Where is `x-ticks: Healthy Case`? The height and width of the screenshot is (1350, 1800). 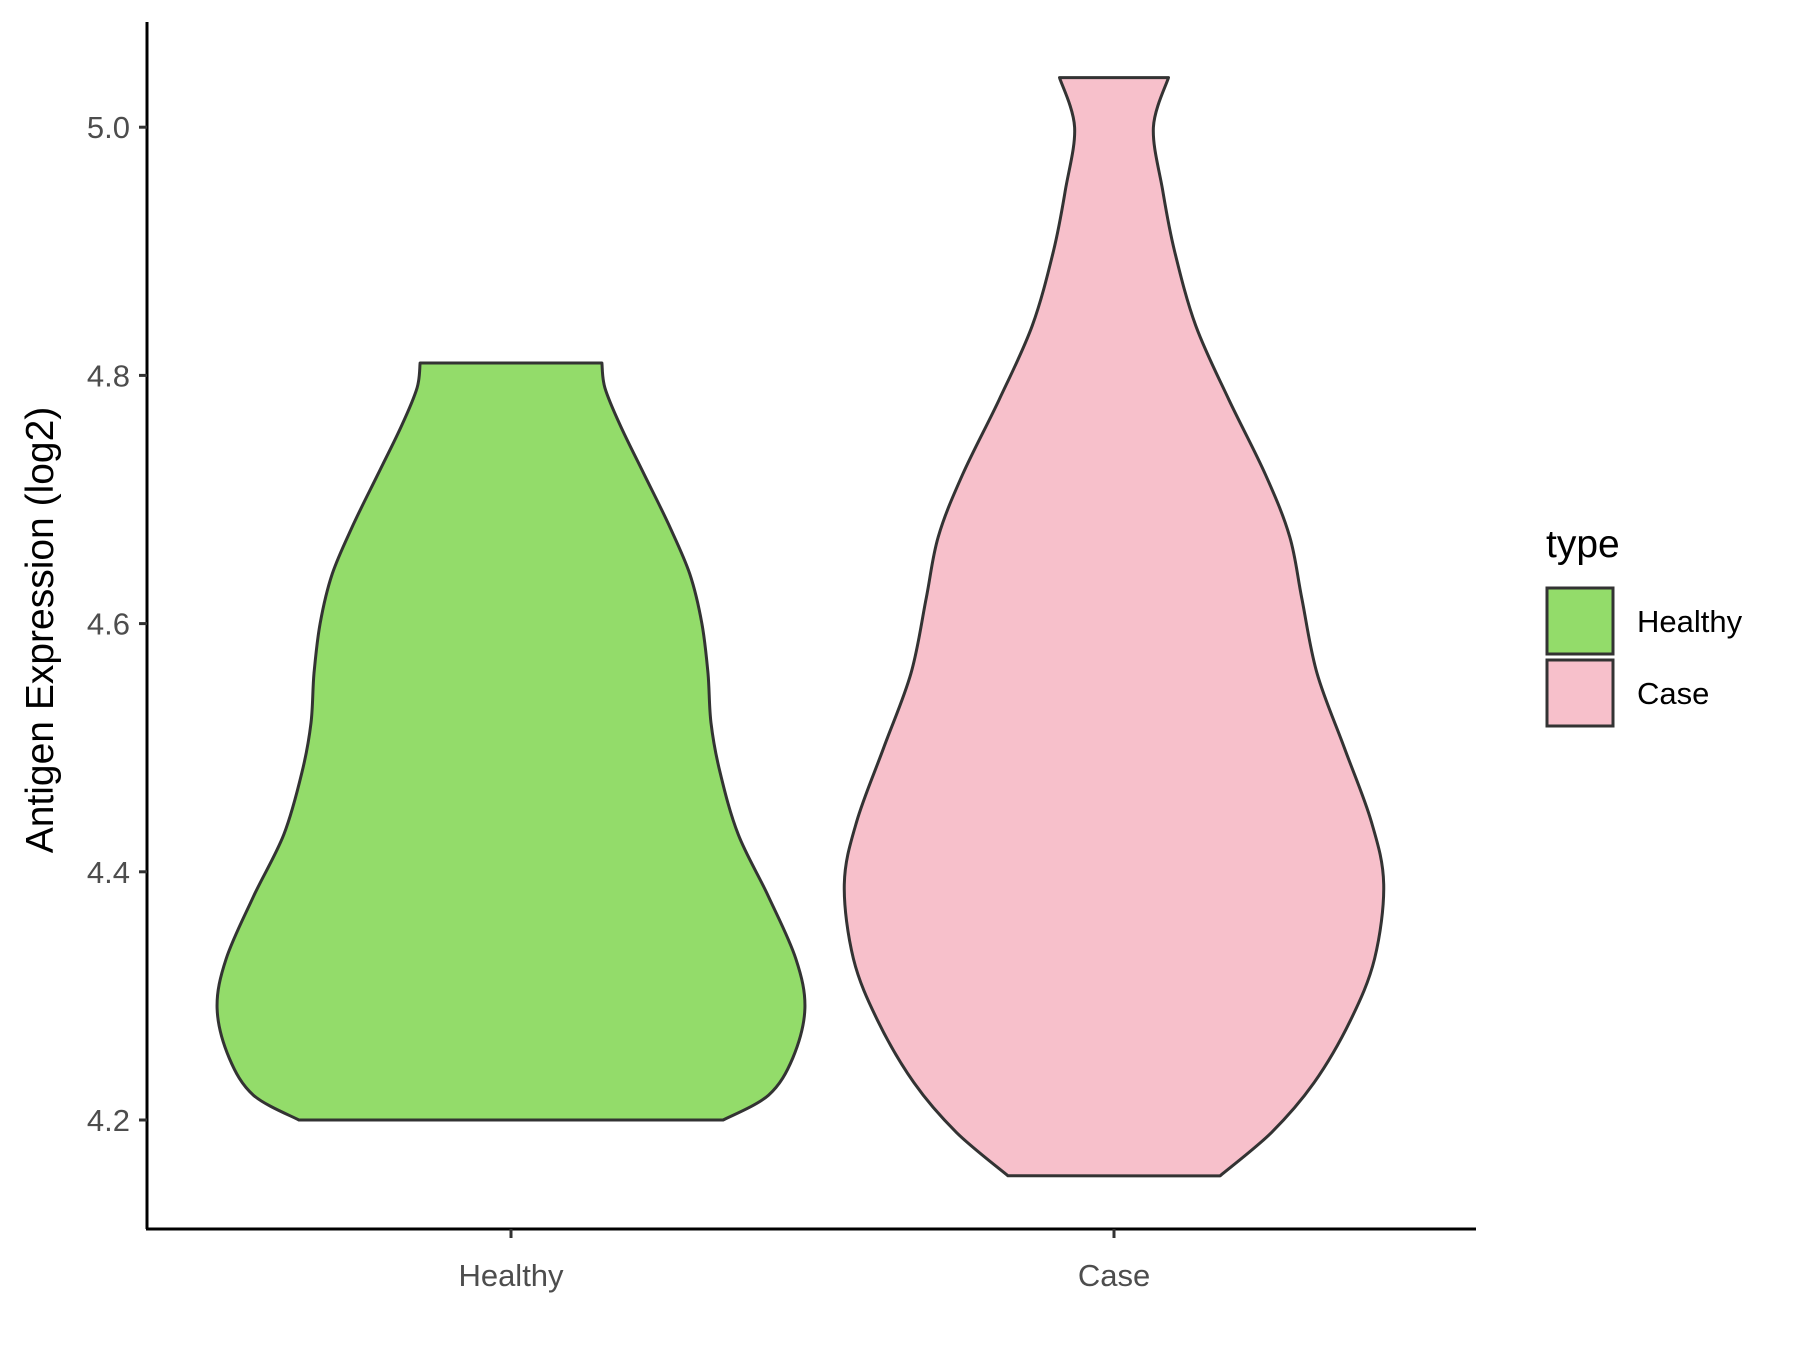 x-ticks: Healthy Case is located at coordinates (804, 1261).